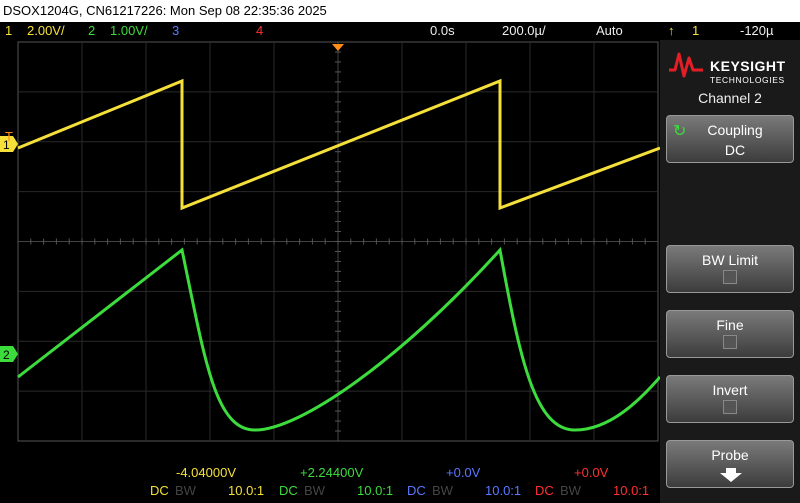 This screenshot has width=800, height=503. I want to click on ch2-ground-marker: 2, so click(9, 354).